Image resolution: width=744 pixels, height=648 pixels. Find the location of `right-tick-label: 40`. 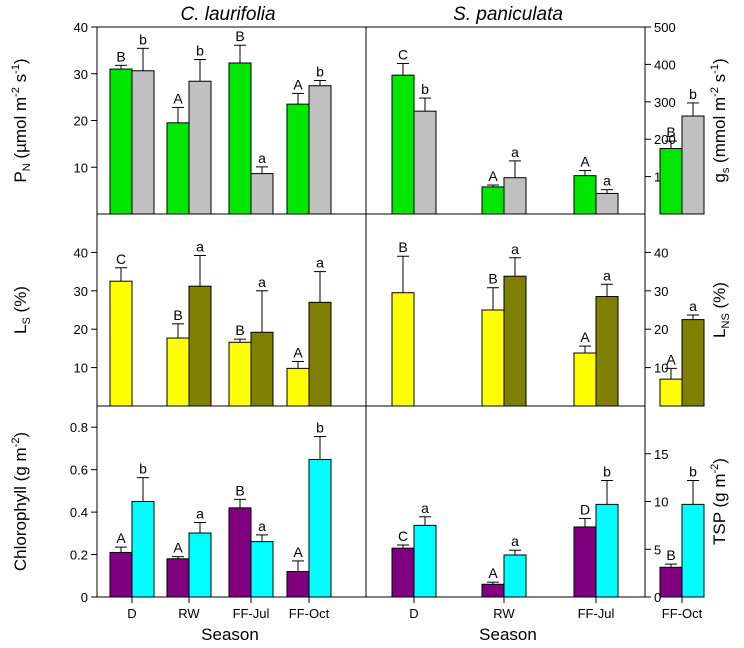

right-tick-label: 40 is located at coordinates (661, 252).